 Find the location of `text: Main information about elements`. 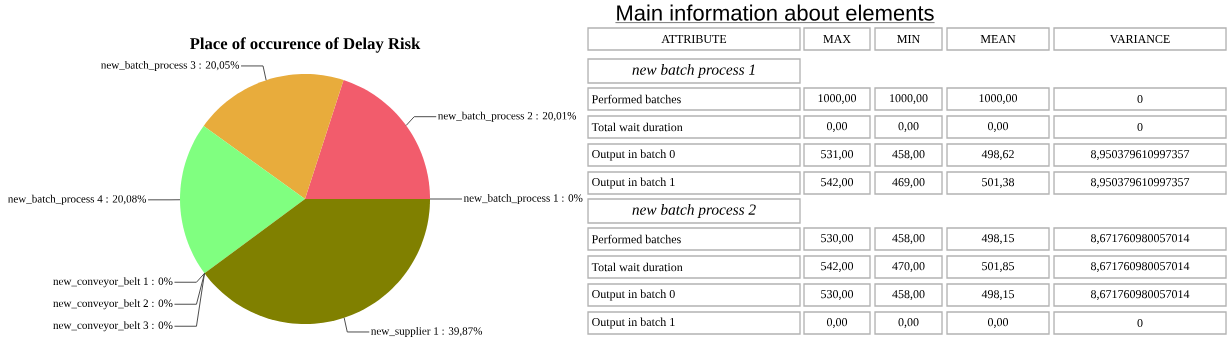

text: Main information about elements is located at coordinates (775, 12).